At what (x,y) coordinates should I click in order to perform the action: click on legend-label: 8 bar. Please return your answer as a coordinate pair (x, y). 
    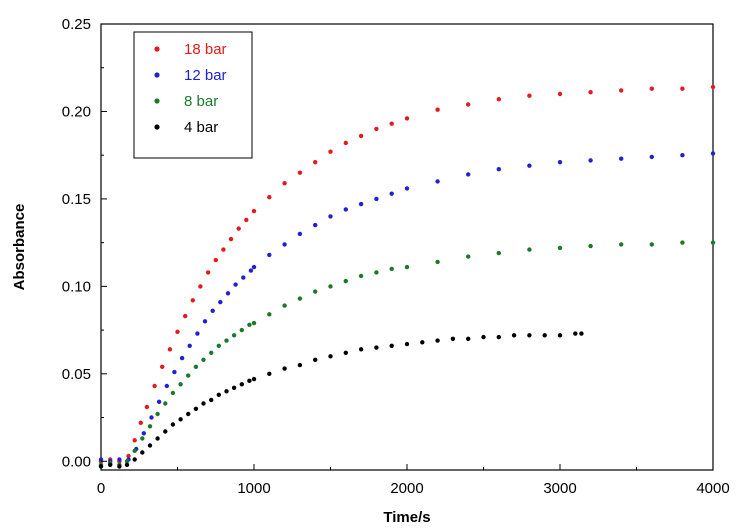
    Looking at the image, I should click on (201, 101).